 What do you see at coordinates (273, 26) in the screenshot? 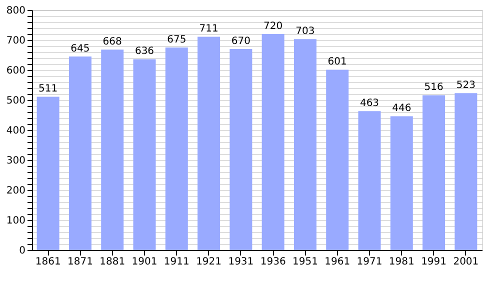
I see `data-label: 720` at bounding box center [273, 26].